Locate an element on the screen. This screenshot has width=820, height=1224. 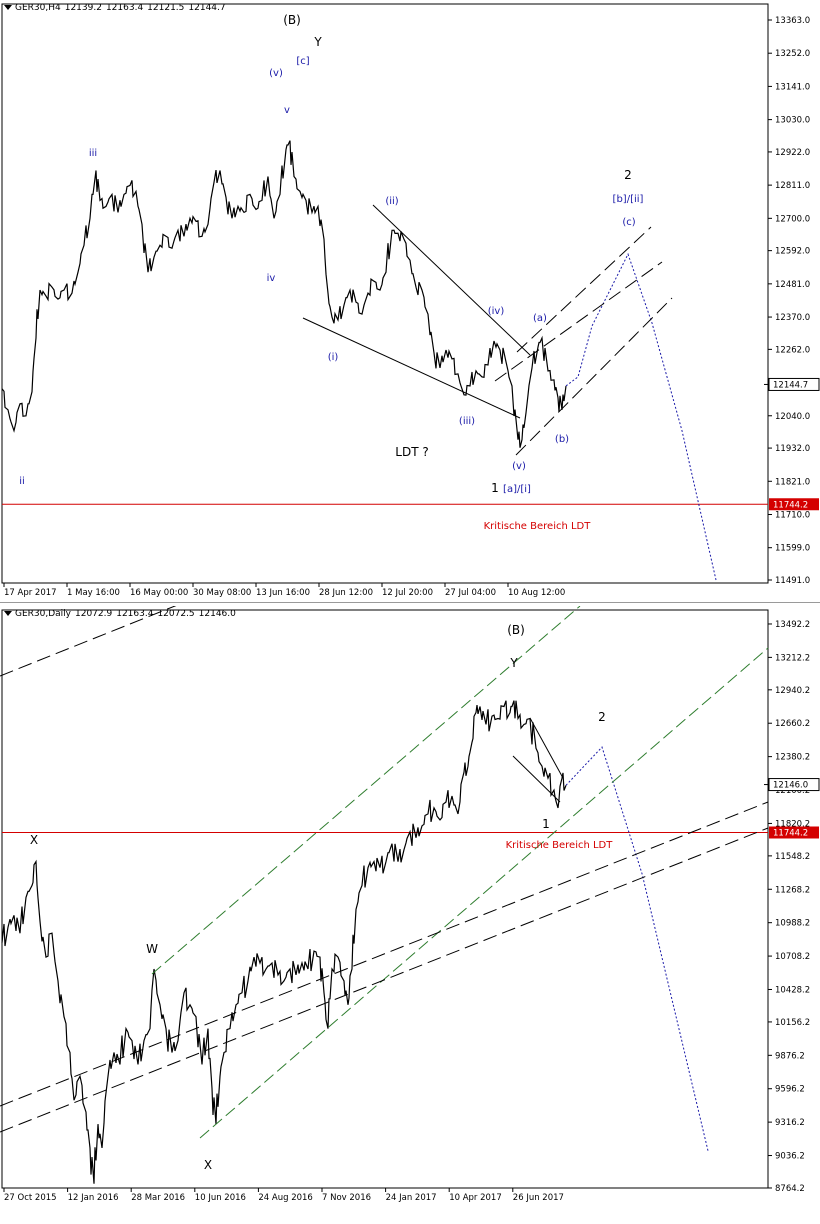
wave-label-v-paren: (v) is located at coordinates (276, 73).